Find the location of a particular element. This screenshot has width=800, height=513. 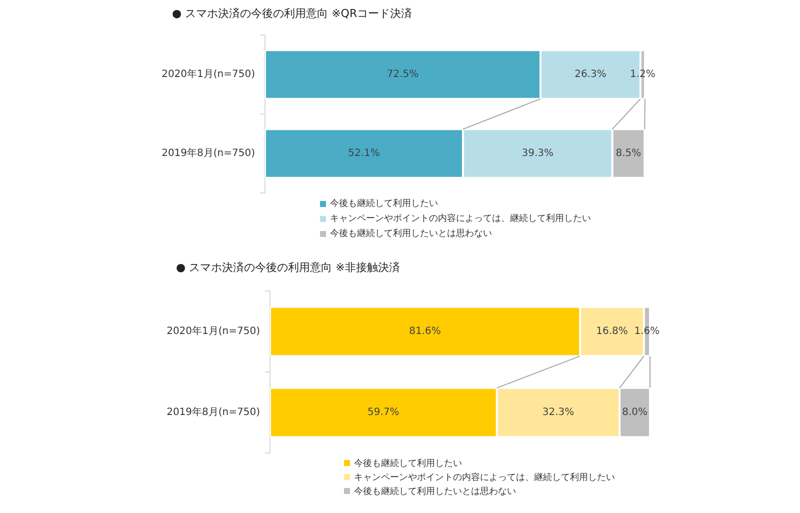

data-label: 8.0% is located at coordinates (635, 412).